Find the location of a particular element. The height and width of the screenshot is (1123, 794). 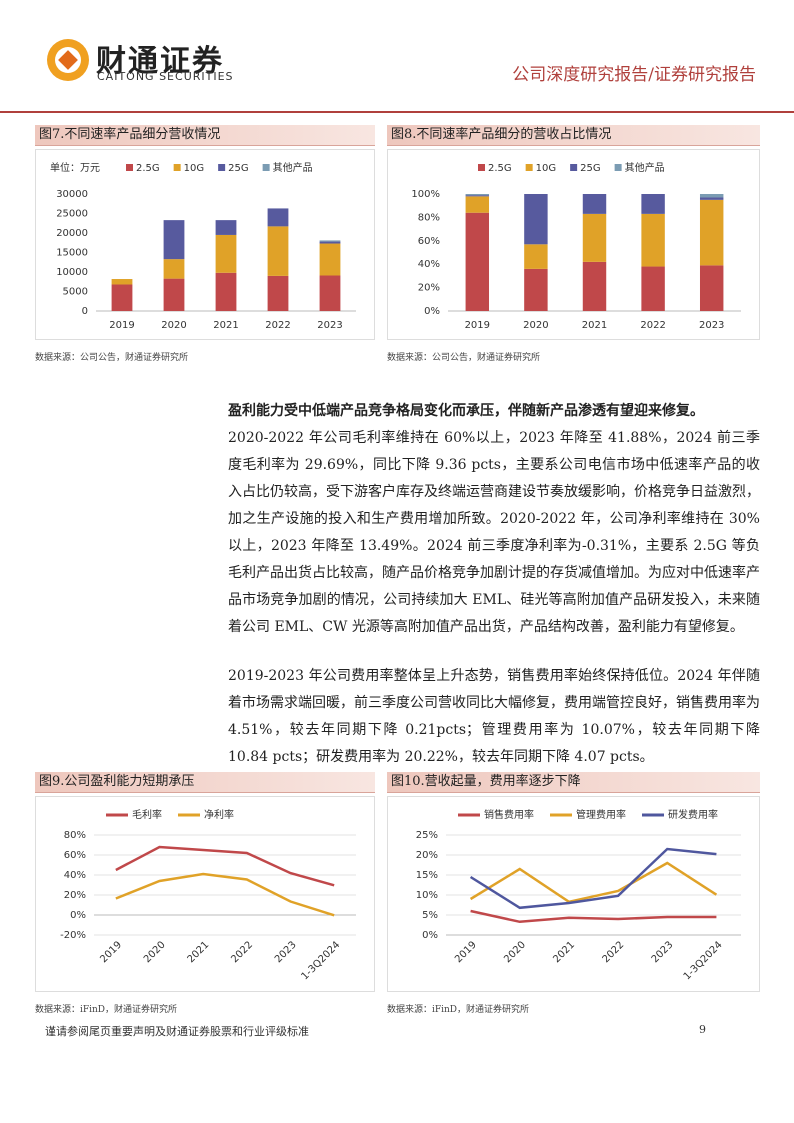

logo-text: 财通证券 is located at coordinates (160, 61).